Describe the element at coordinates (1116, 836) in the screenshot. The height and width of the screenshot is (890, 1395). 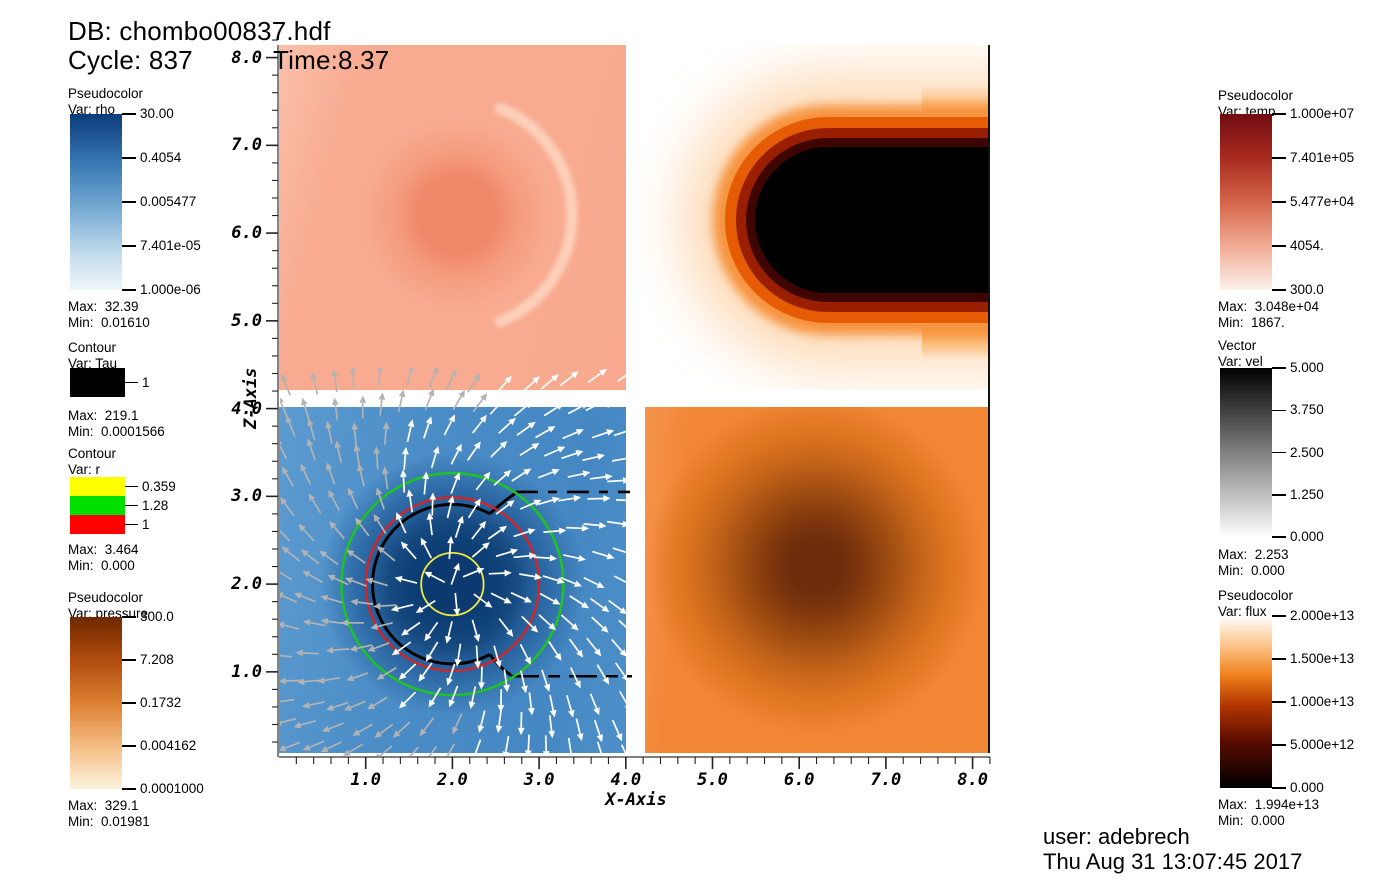
I see `user-label: user: adebrech` at that location.